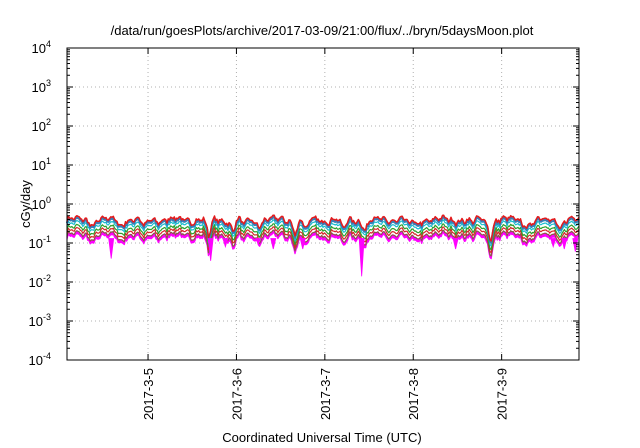 The image size is (640, 448). I want to click on y-tick-label: 10⁴, so click(41, 47).